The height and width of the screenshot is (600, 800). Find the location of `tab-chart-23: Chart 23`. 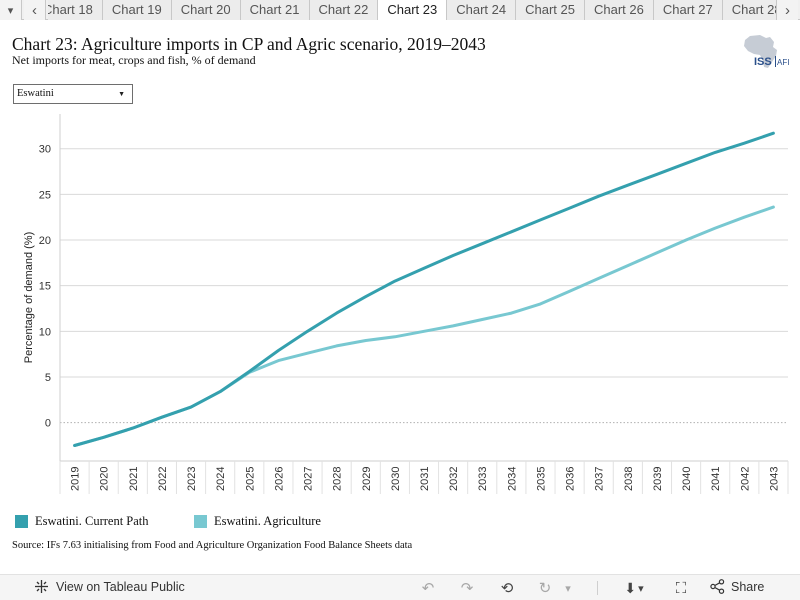

tab-chart-23: Chart 23 is located at coordinates (413, 10).